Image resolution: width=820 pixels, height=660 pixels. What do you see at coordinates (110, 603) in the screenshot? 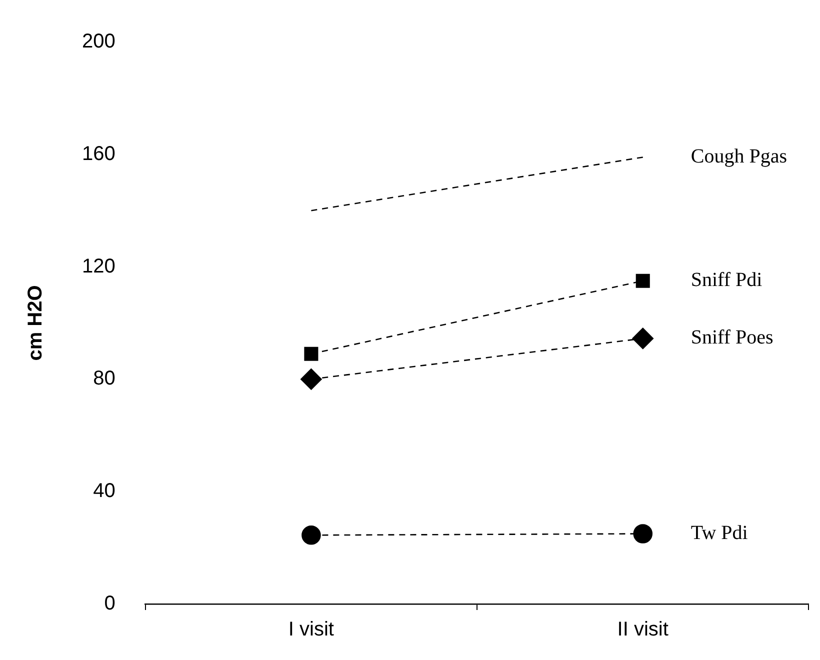
I see `y-tick-label: 0` at bounding box center [110, 603].